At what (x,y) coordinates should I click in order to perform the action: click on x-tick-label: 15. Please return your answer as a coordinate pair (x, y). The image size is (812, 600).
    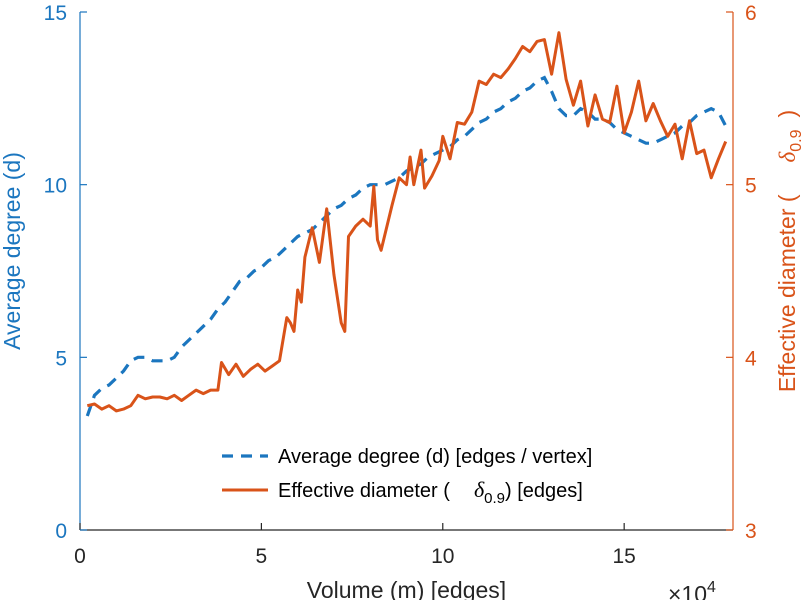
    Looking at the image, I should click on (623, 556).